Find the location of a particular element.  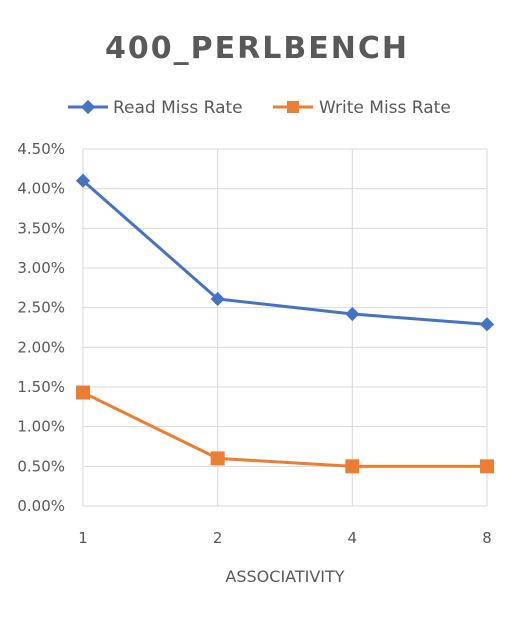

y-tick-label: 1.00% is located at coordinates (41, 427).